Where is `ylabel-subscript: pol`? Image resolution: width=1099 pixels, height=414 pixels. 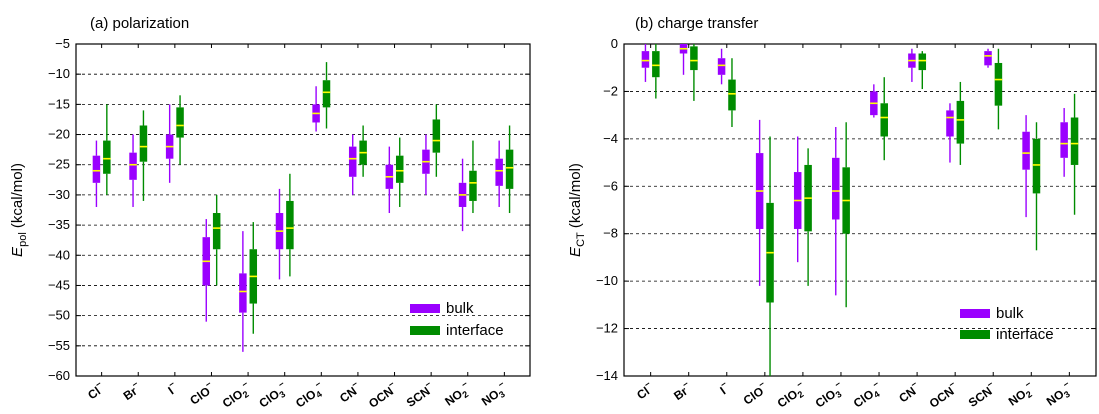 ylabel-subscript: pol is located at coordinates (23, 239).